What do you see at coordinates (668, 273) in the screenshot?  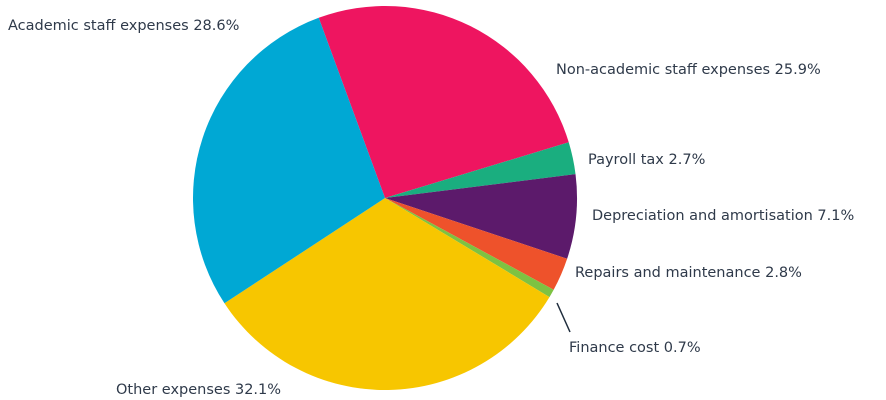 I see `slice-name: Repairs and maintenance` at bounding box center [668, 273].